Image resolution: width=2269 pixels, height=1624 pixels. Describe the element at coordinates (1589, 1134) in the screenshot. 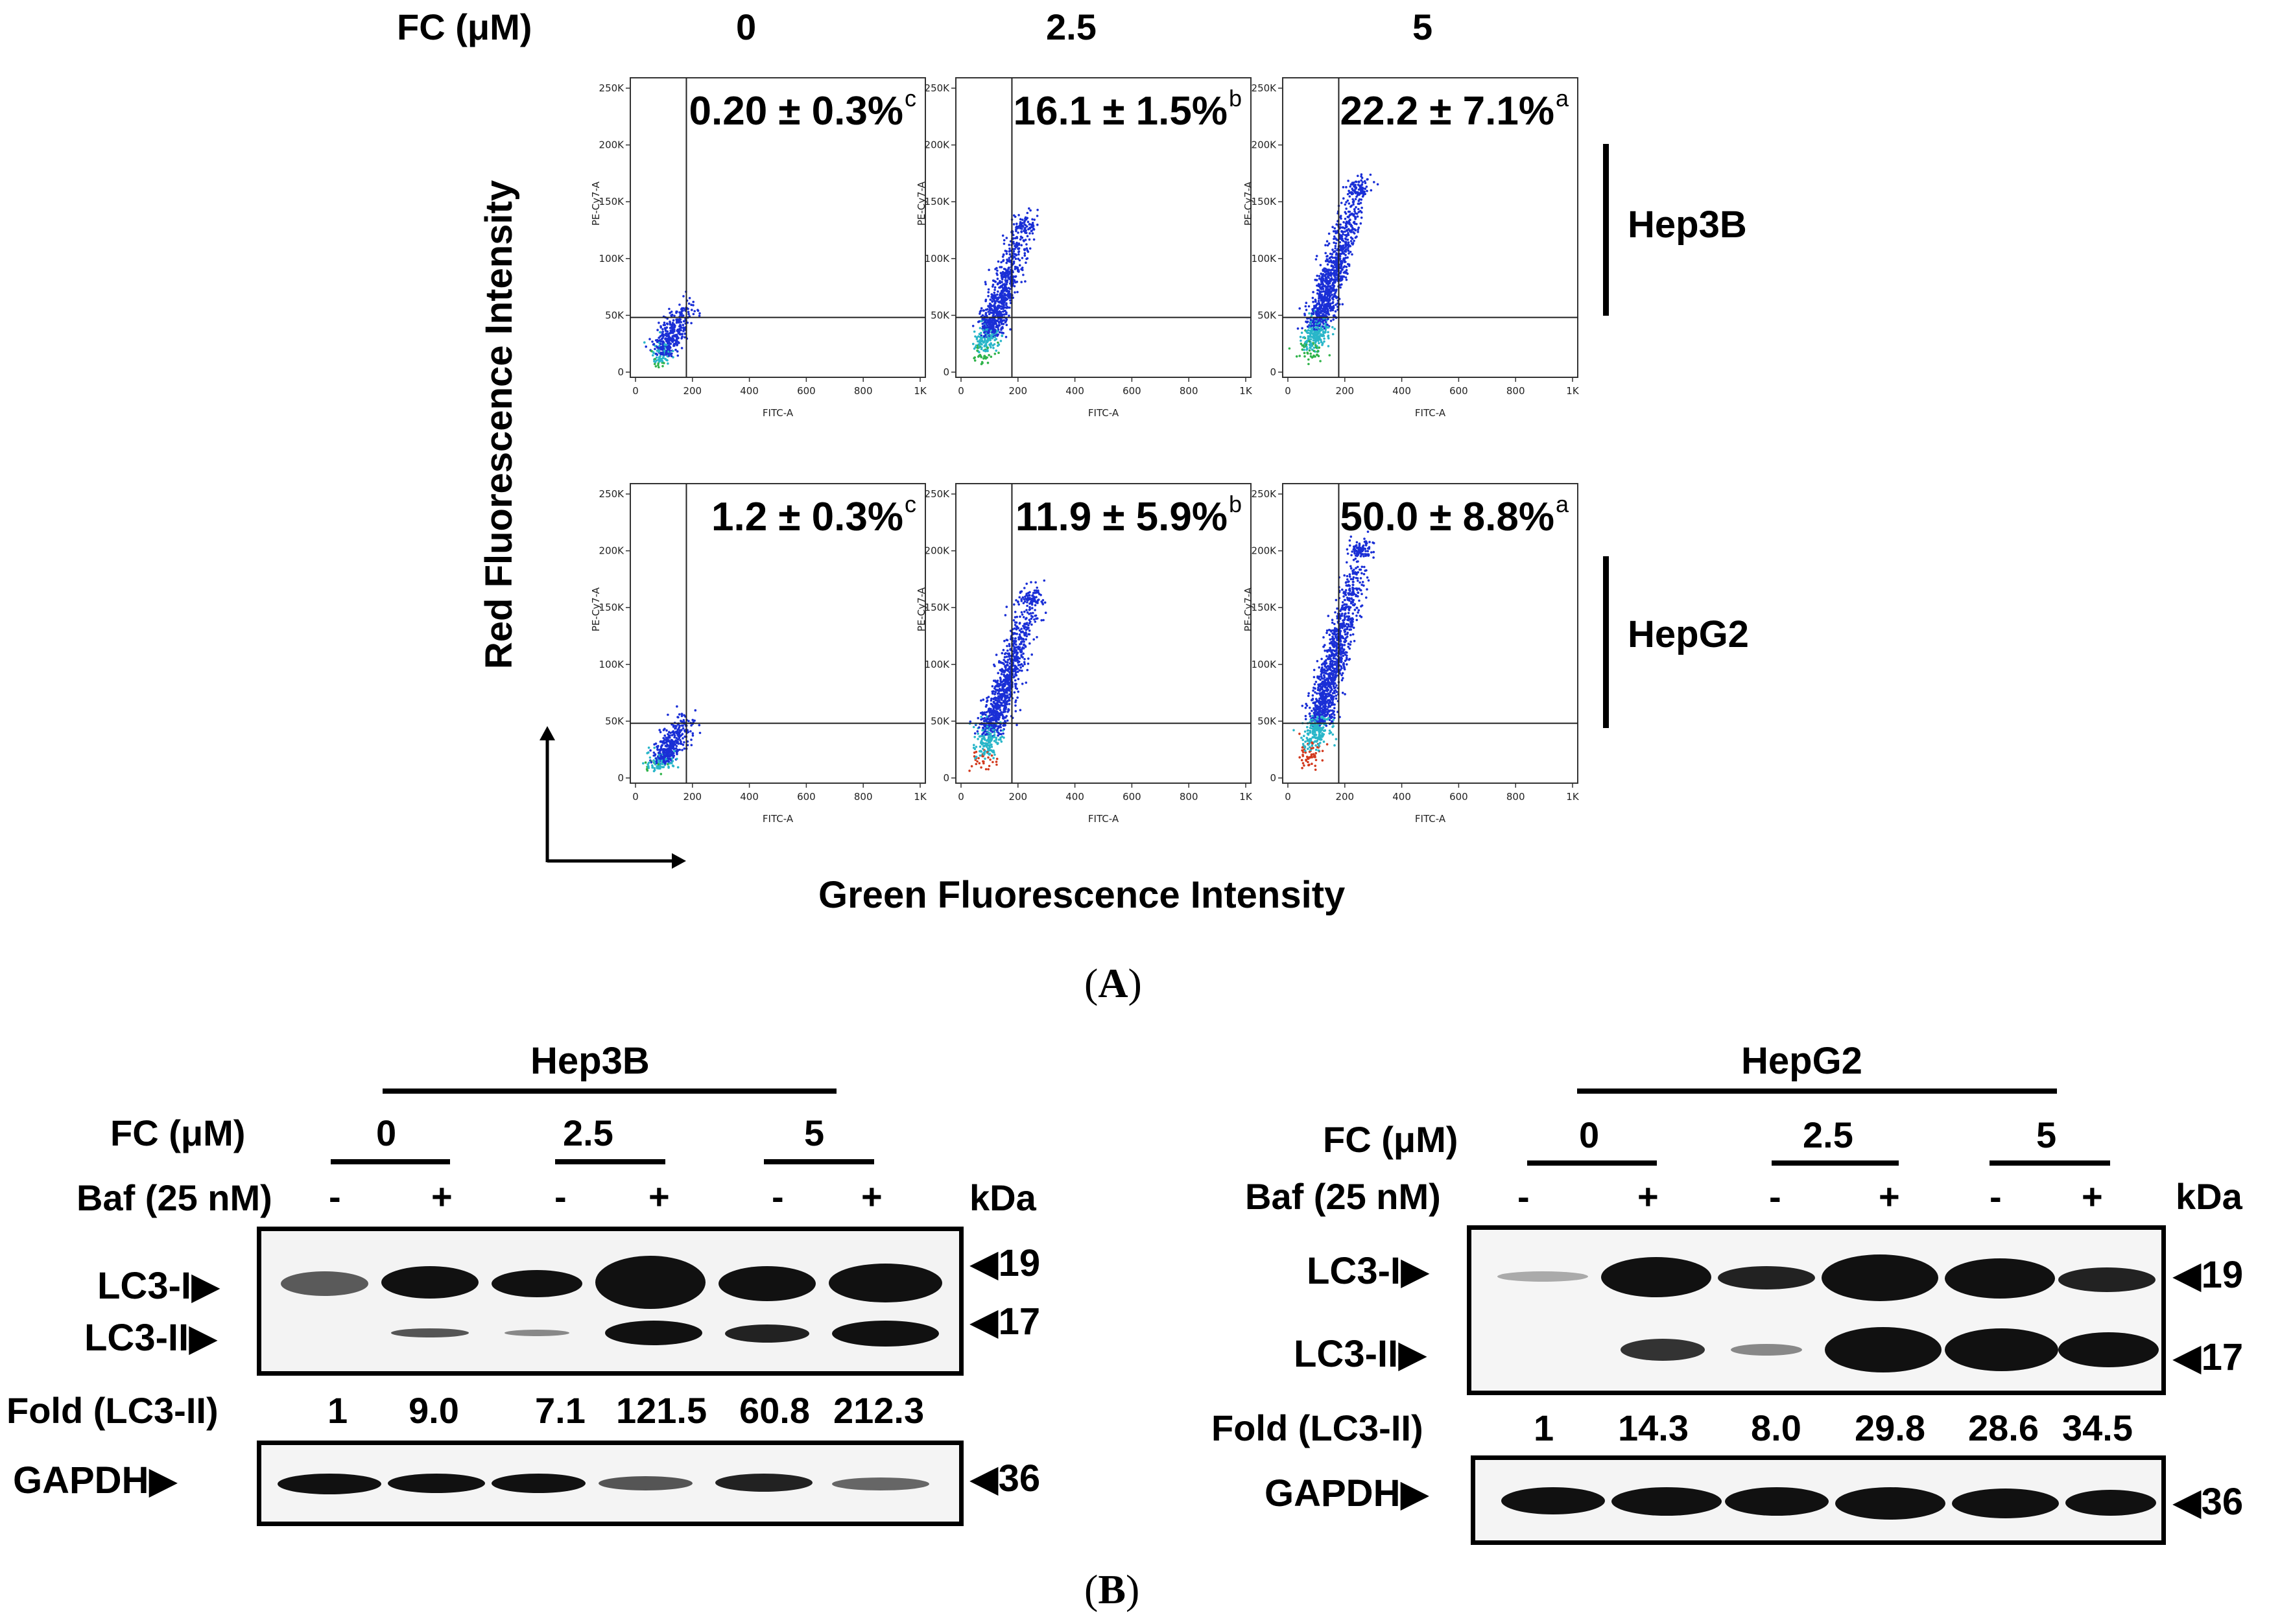

I see `blot-hepg2-conc-0: 0` at that location.